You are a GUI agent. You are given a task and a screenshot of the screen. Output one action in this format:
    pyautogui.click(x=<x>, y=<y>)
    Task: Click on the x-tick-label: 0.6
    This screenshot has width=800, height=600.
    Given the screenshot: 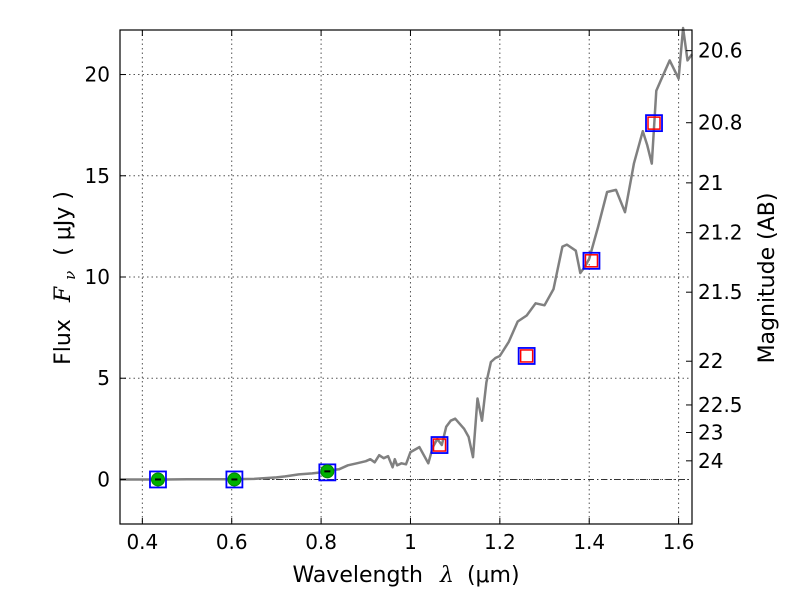 What is the action you would take?
    pyautogui.click(x=232, y=542)
    